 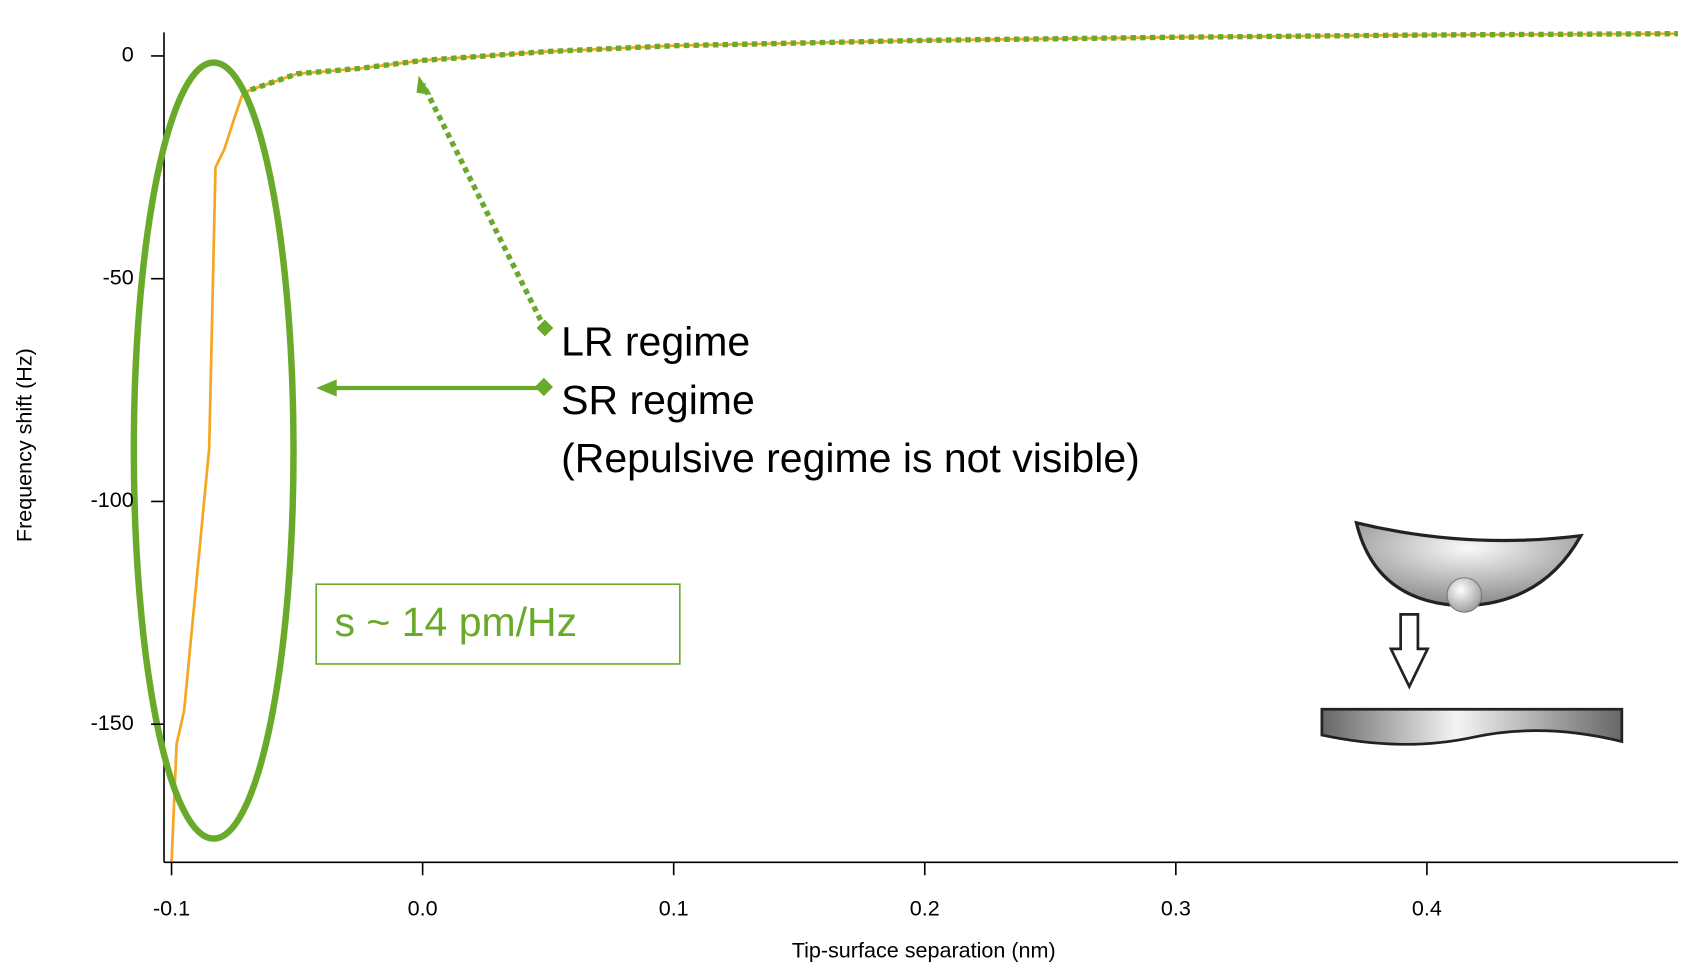 I want to click on annotation: SR regime, so click(x=658, y=400).